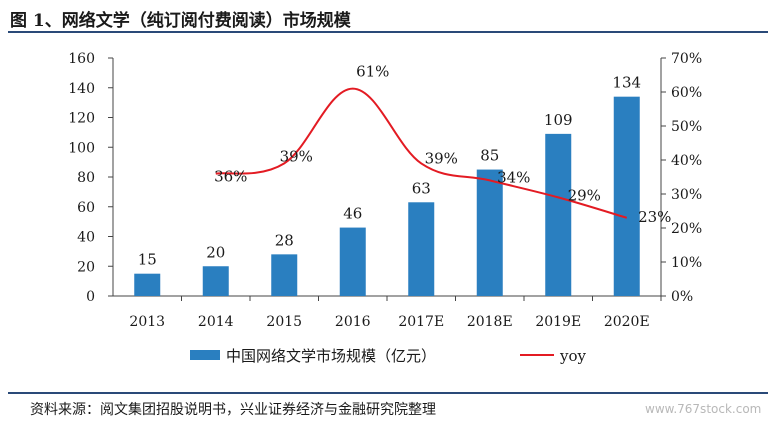 This screenshot has height=423, width=776. What do you see at coordinates (284, 240) in the screenshot?
I see `bar-value-label: 28` at bounding box center [284, 240].